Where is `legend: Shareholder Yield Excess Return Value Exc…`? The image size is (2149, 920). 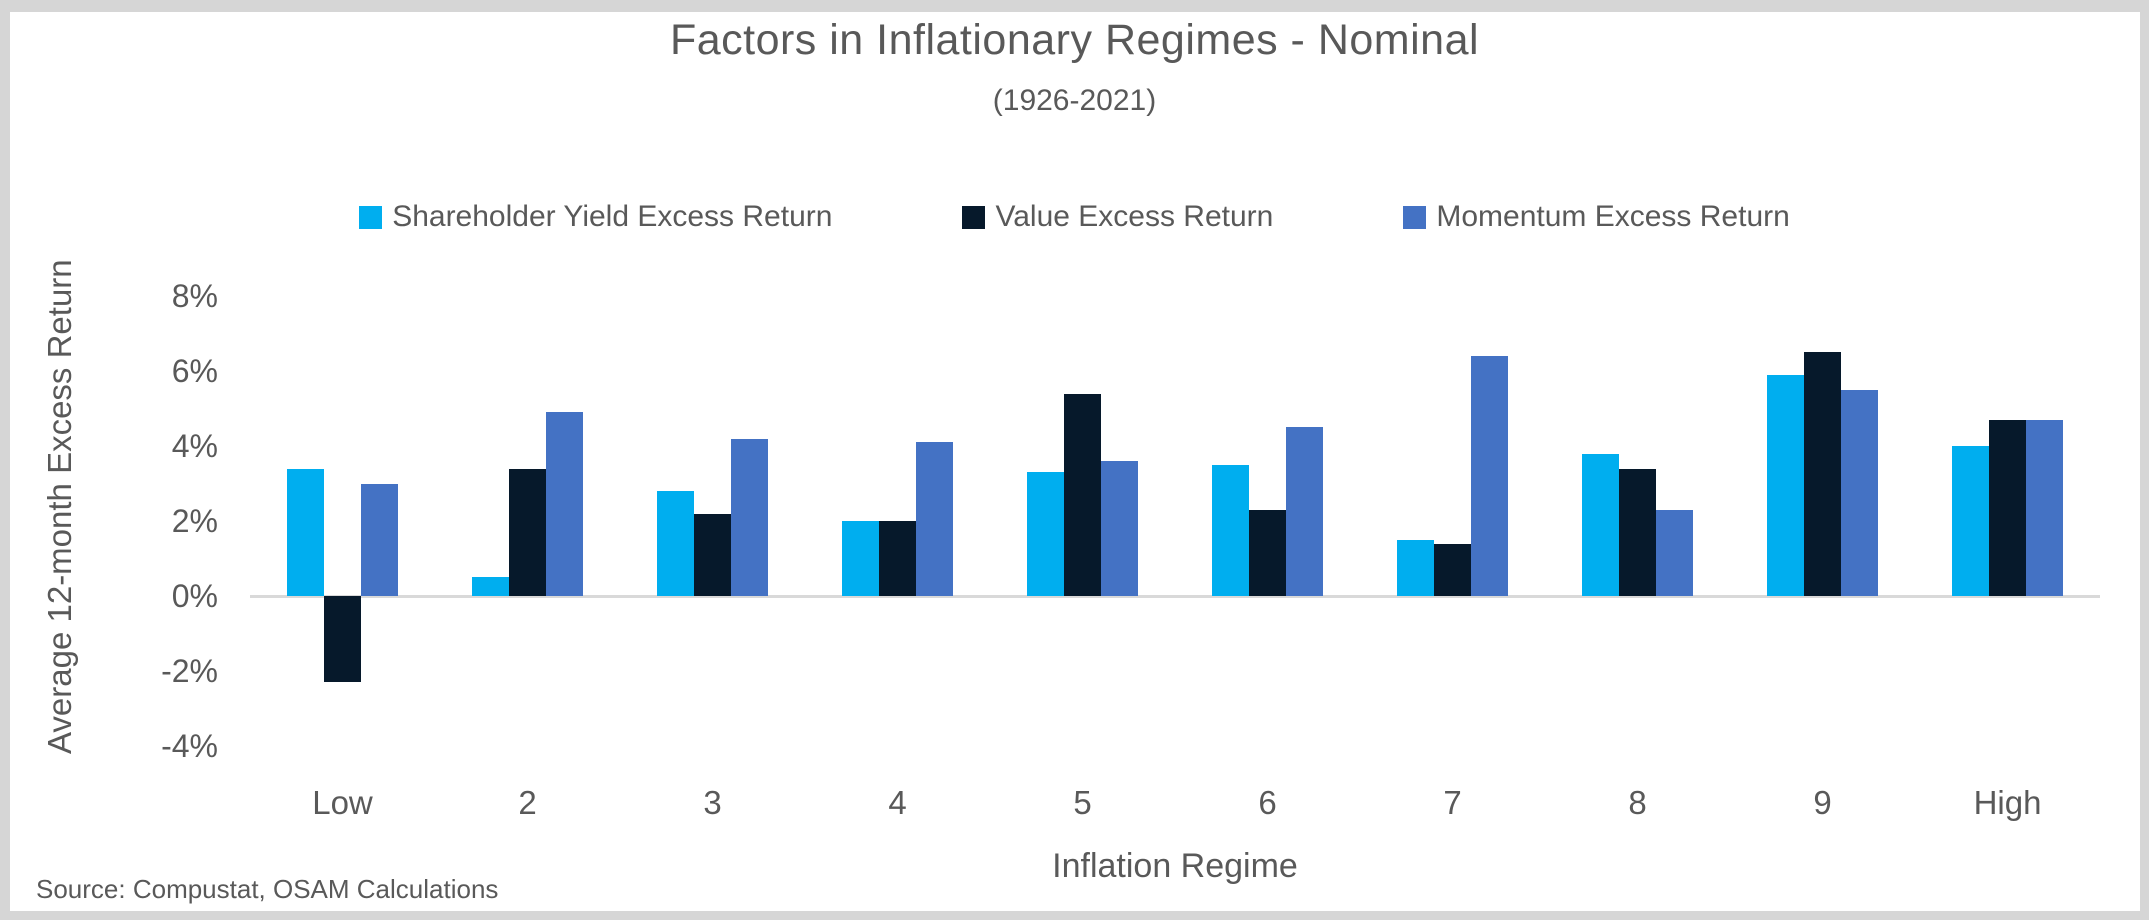
legend: Shareholder Yield Excess Return Value Exc… is located at coordinates (1074, 217).